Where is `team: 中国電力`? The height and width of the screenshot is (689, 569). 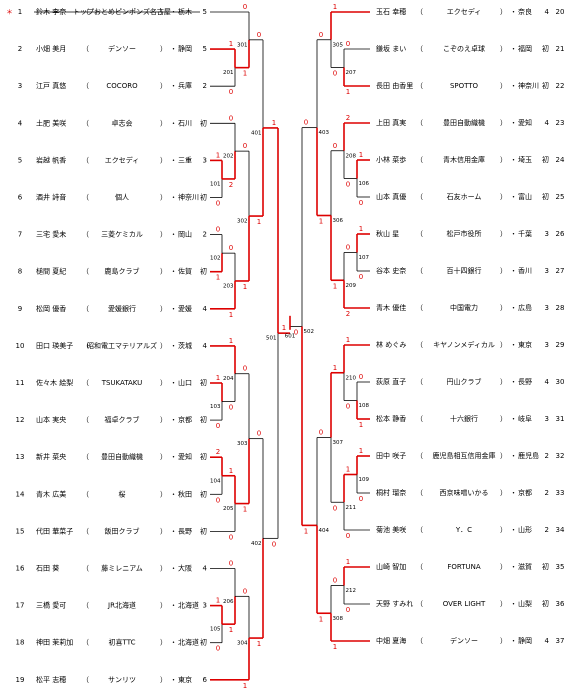 team: 中国電力 is located at coordinates (464, 307).